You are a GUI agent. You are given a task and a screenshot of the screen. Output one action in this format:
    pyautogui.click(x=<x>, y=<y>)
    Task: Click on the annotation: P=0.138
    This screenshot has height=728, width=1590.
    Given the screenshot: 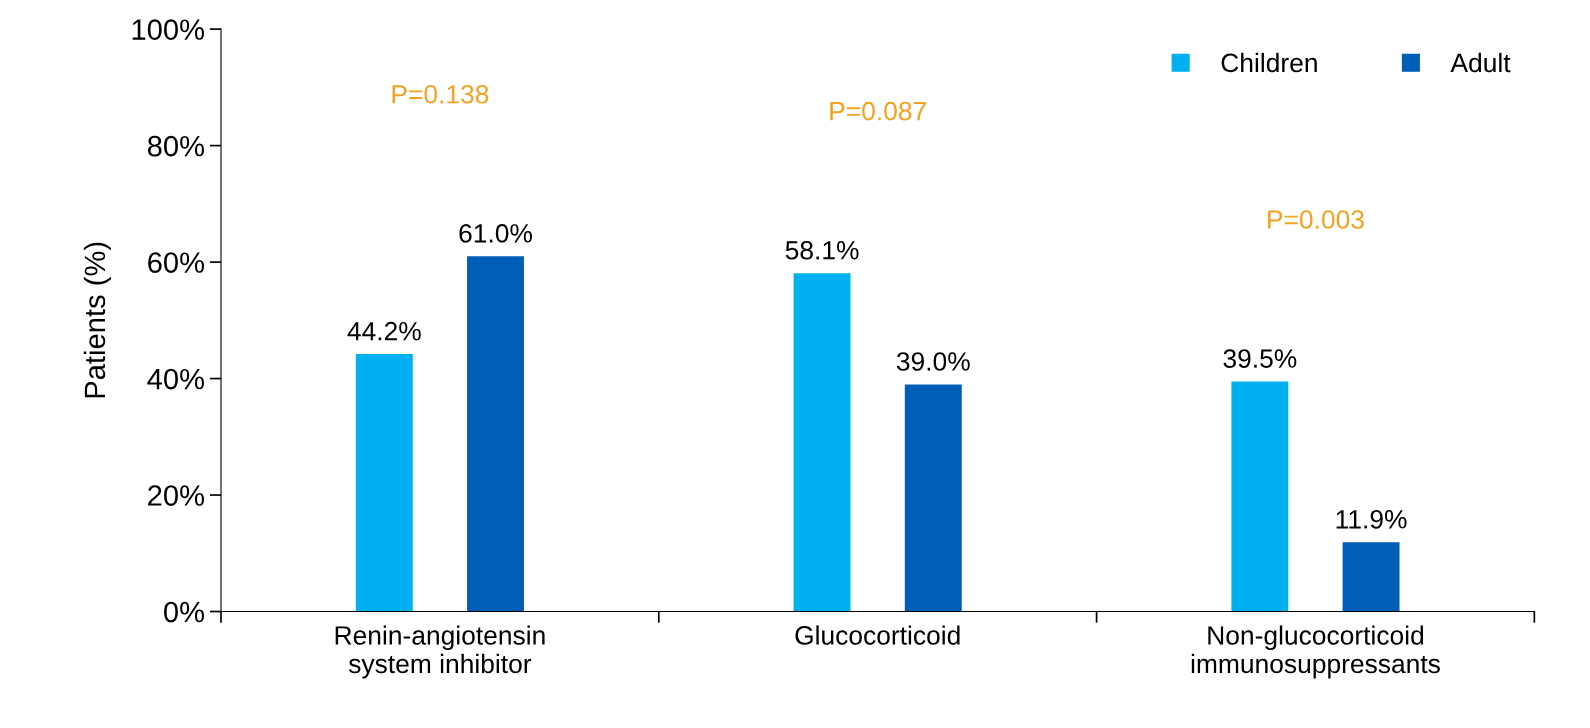 What is the action you would take?
    pyautogui.click(x=440, y=94)
    